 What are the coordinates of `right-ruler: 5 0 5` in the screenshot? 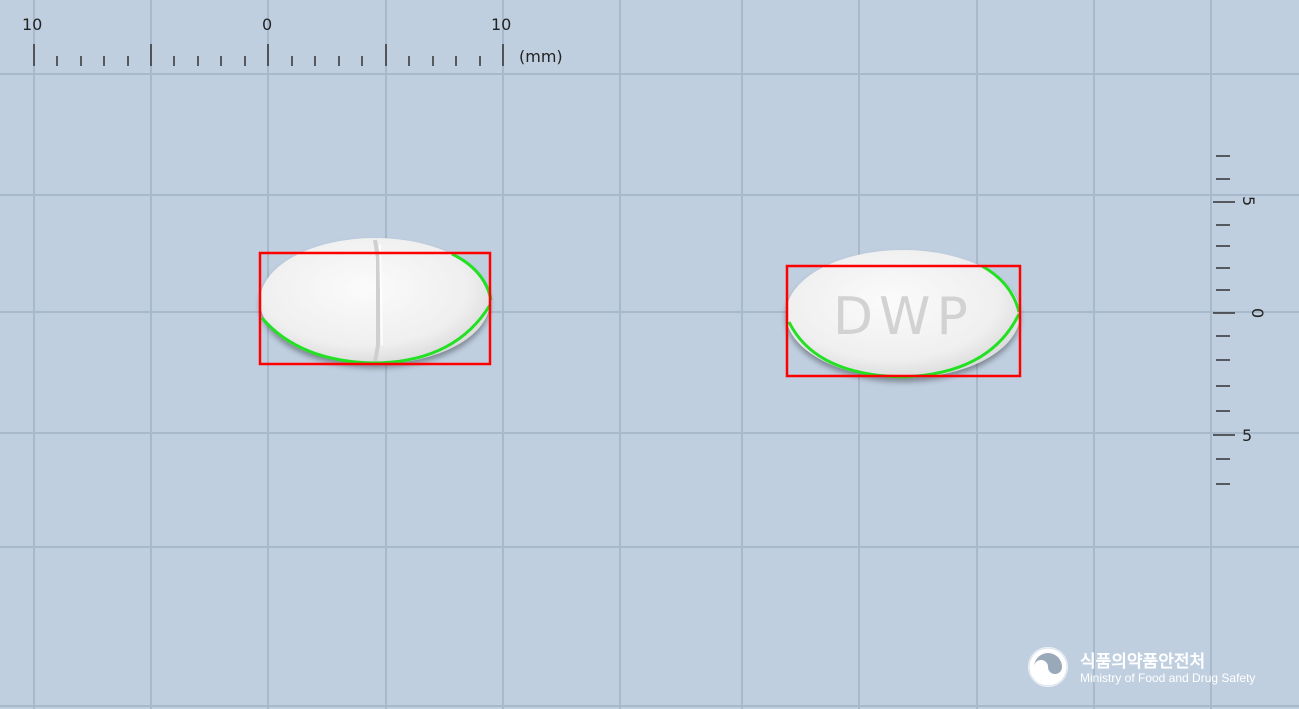 It's located at (1240, 320).